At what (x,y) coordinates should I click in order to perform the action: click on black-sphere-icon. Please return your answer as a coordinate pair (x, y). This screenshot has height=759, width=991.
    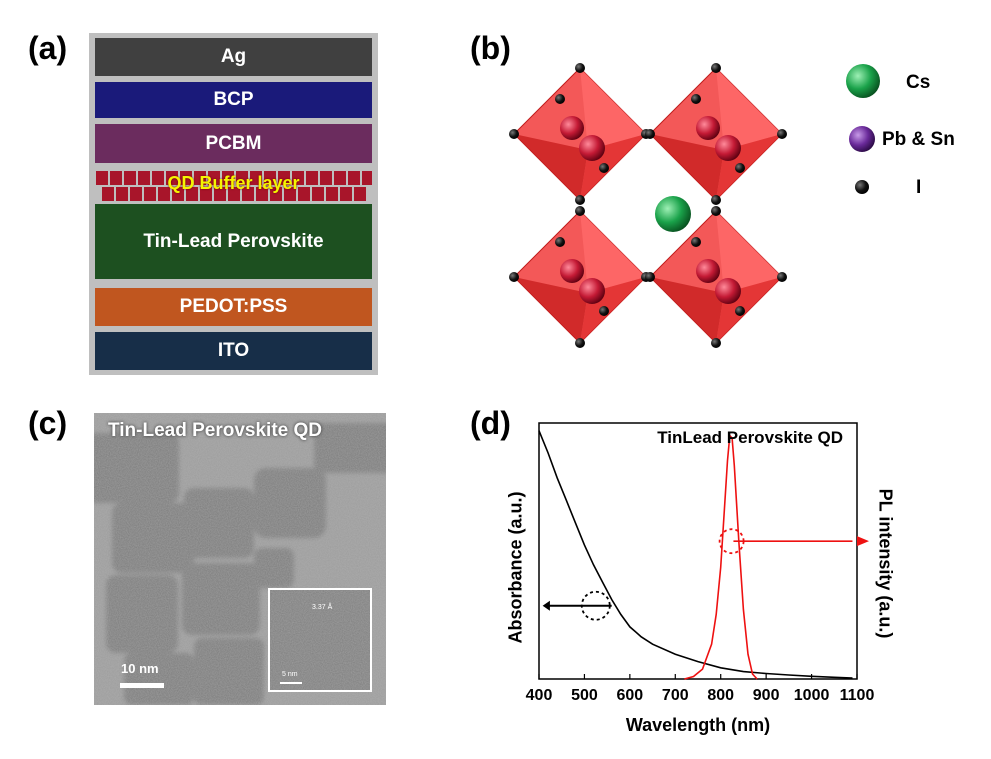
    Looking at the image, I should click on (862, 187).